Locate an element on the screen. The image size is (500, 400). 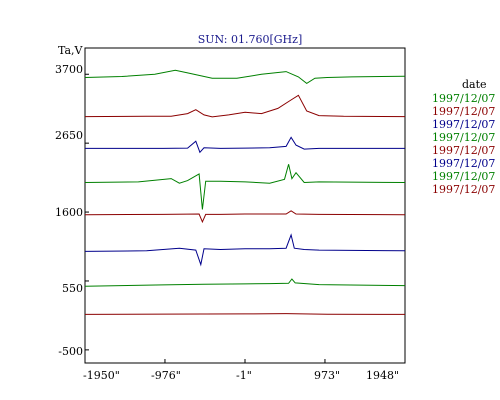
y-tick-label: -500 is located at coordinates (70, 351).